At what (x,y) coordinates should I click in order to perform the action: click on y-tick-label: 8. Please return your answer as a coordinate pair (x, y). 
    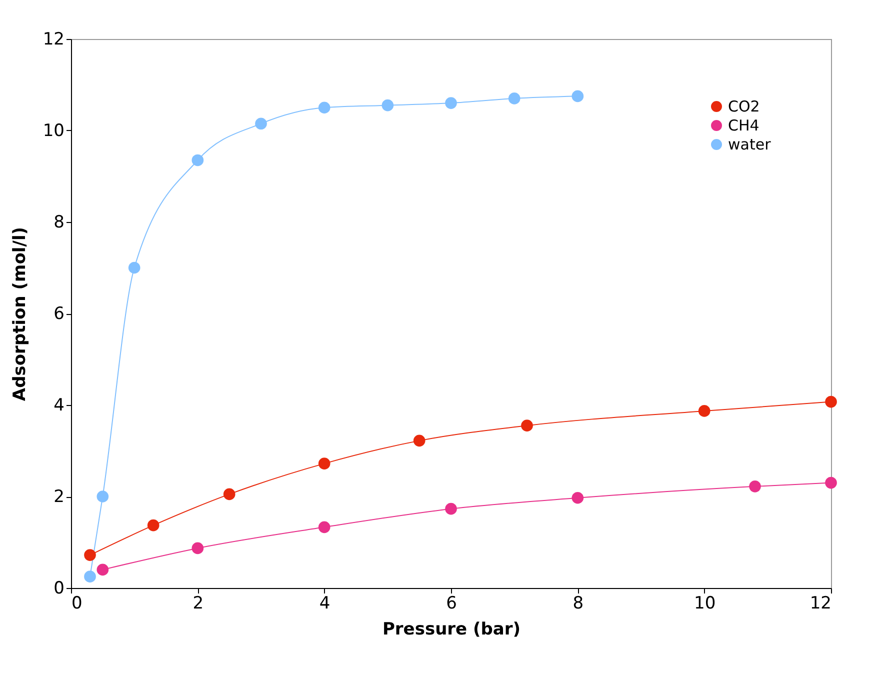
    Looking at the image, I should click on (59, 222).